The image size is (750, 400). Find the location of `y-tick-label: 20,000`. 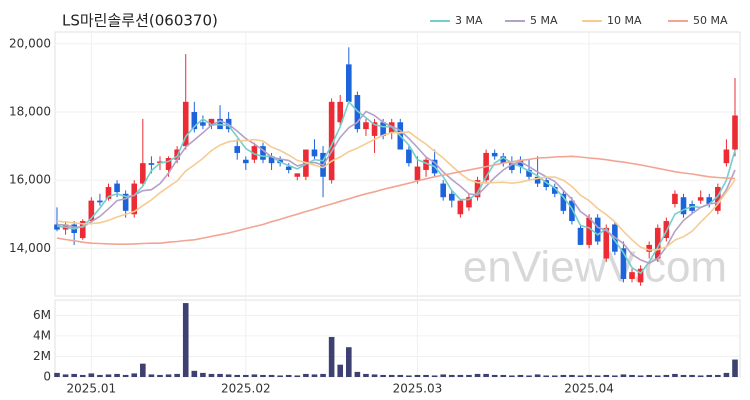

y-tick-label: 20,000 is located at coordinates (30, 43).